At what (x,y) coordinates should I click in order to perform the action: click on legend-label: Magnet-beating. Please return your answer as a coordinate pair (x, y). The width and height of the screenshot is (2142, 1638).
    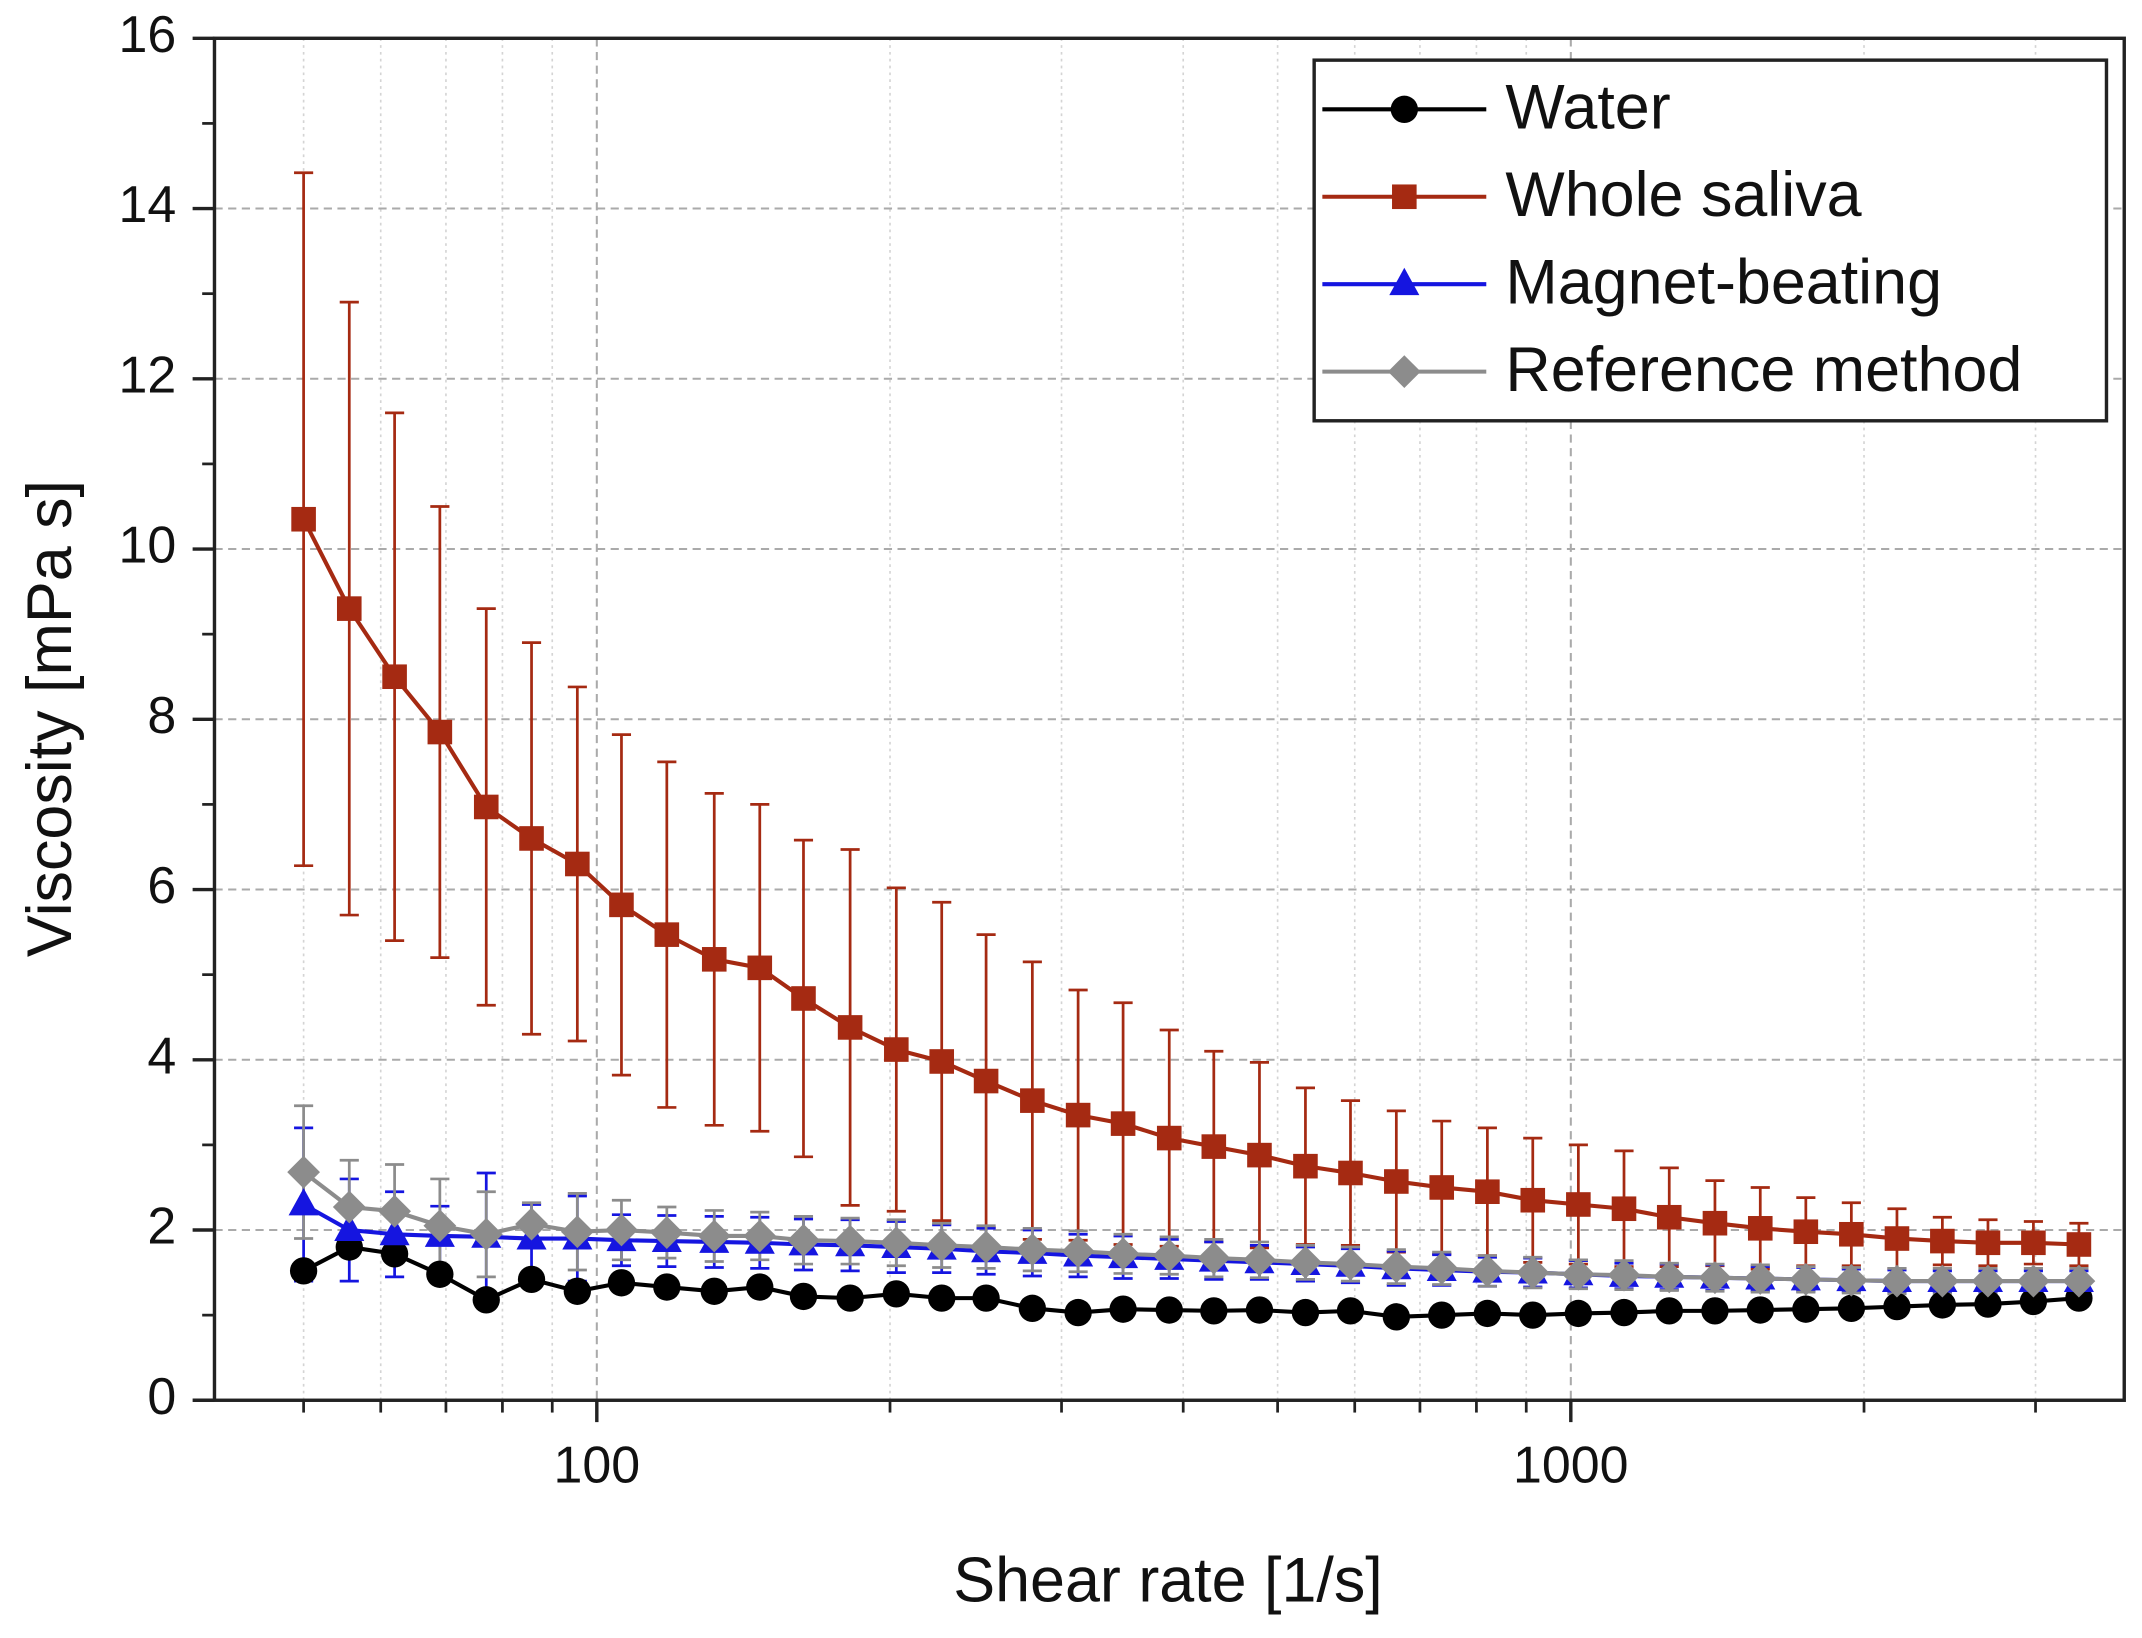
    Looking at the image, I should click on (1723, 283).